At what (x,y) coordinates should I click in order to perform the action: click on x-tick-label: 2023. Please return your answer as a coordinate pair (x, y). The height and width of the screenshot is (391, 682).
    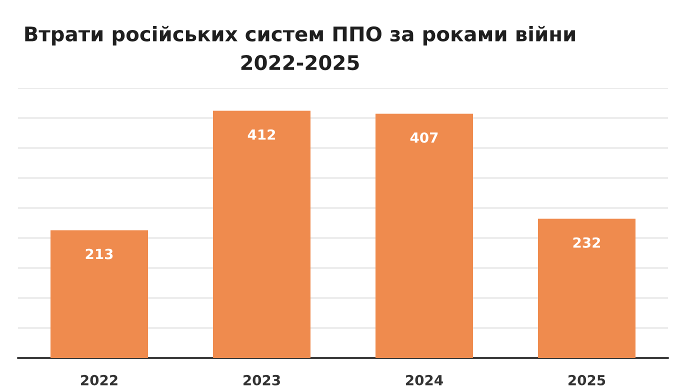
    Looking at the image, I should click on (262, 380).